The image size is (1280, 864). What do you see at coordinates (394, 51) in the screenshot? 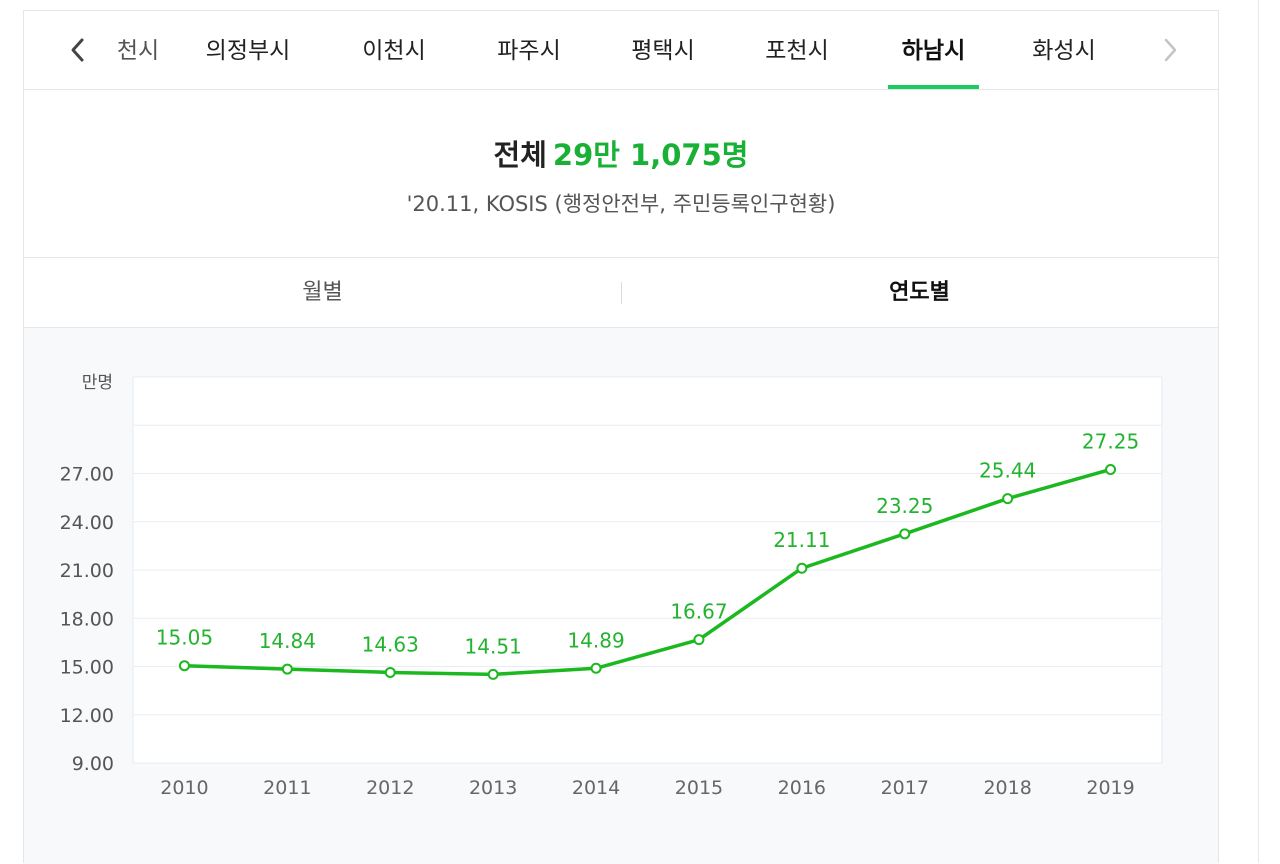
I see `tab-icheon: 이천시` at bounding box center [394, 51].